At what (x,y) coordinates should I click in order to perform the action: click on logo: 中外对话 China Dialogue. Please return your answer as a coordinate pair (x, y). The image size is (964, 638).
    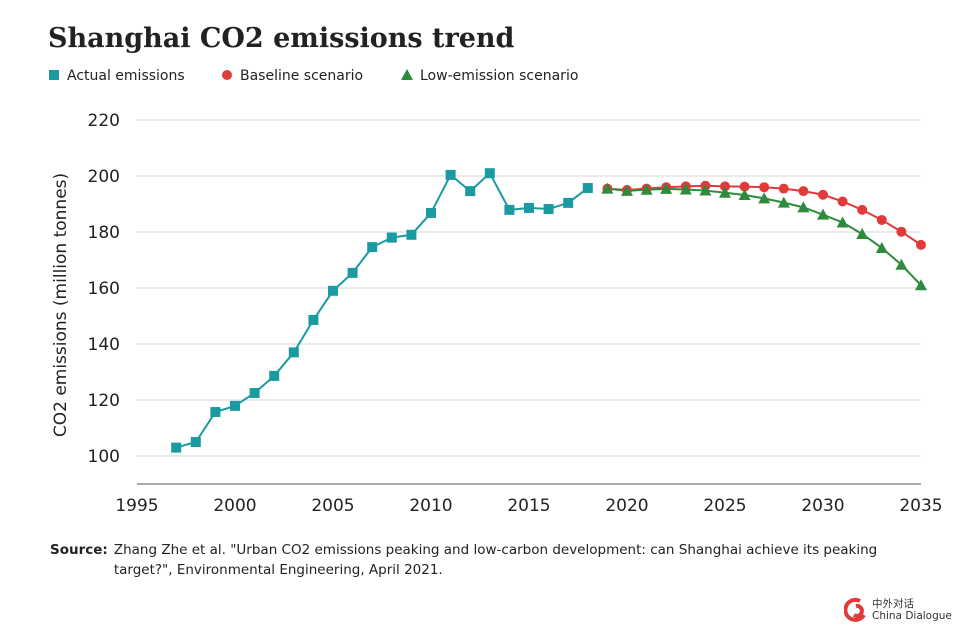
    Looking at the image, I should click on (898, 609).